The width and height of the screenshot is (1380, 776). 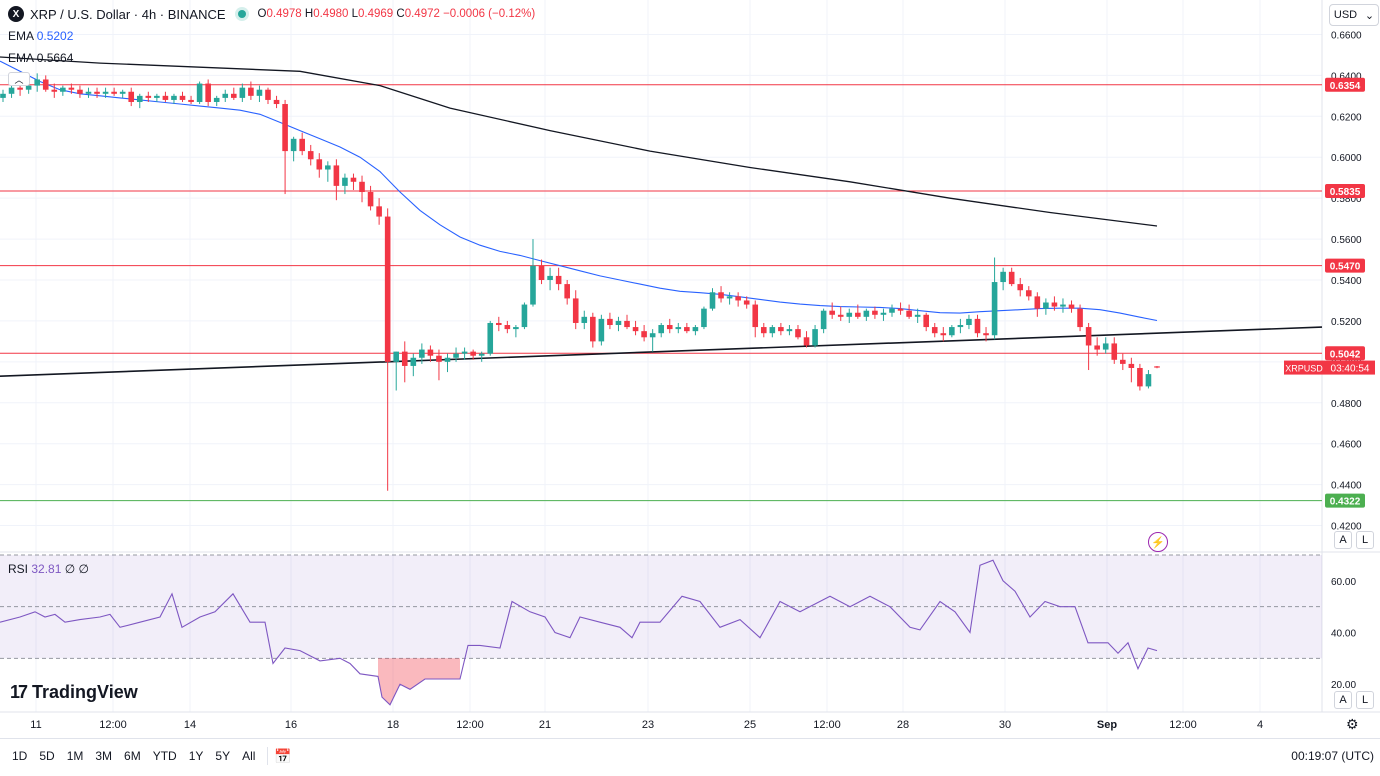 What do you see at coordinates (661, 351) in the screenshot?
I see `support-trendline` at bounding box center [661, 351].